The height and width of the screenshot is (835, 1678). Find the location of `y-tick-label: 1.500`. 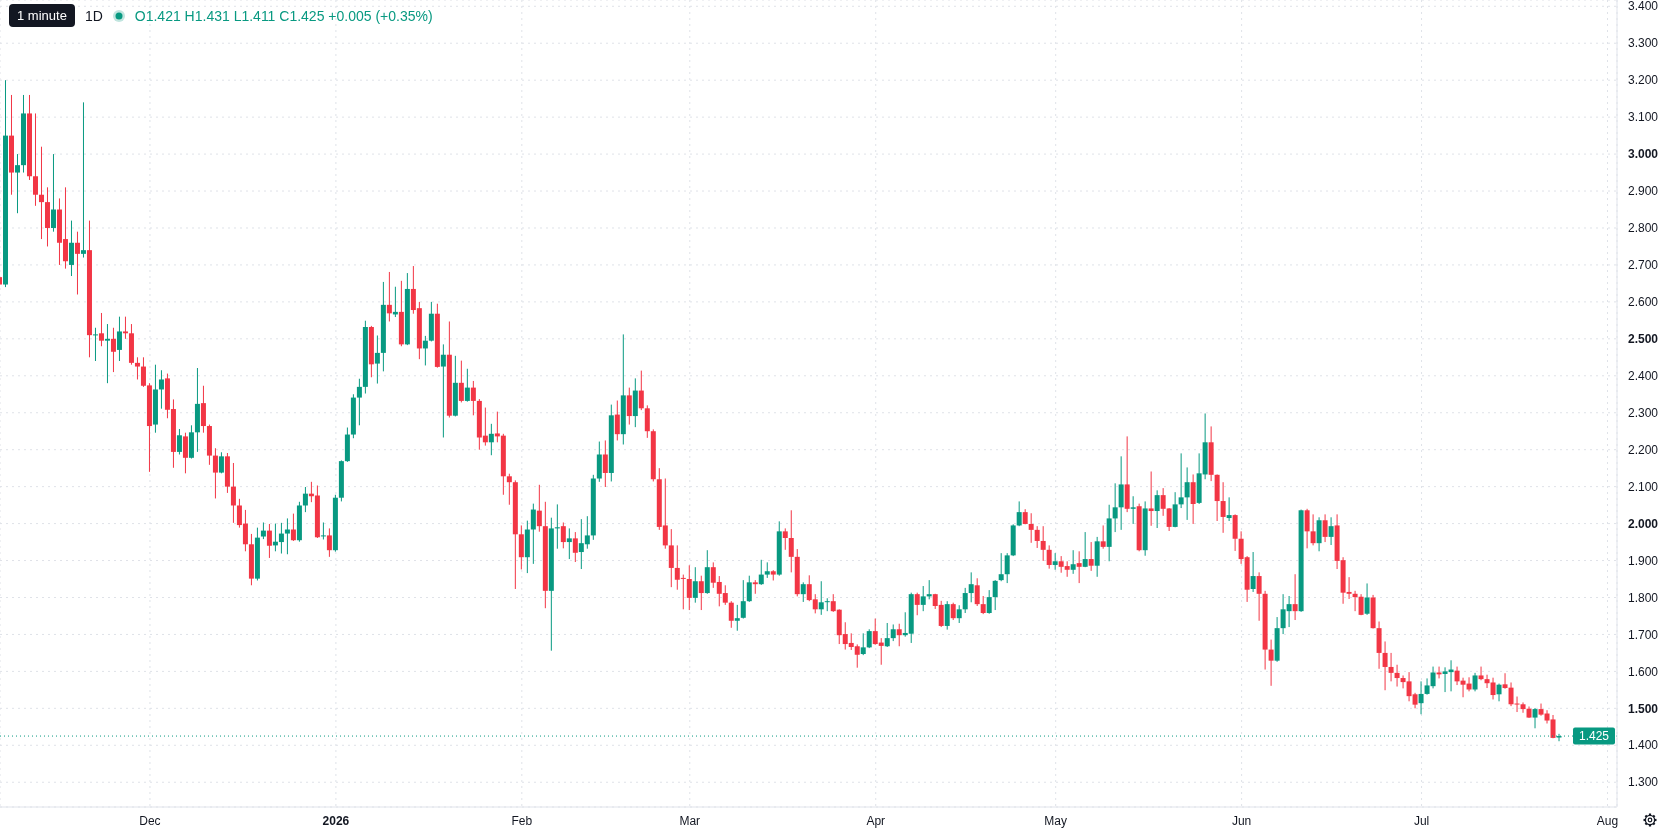

y-tick-label: 1.500 is located at coordinates (1643, 708).